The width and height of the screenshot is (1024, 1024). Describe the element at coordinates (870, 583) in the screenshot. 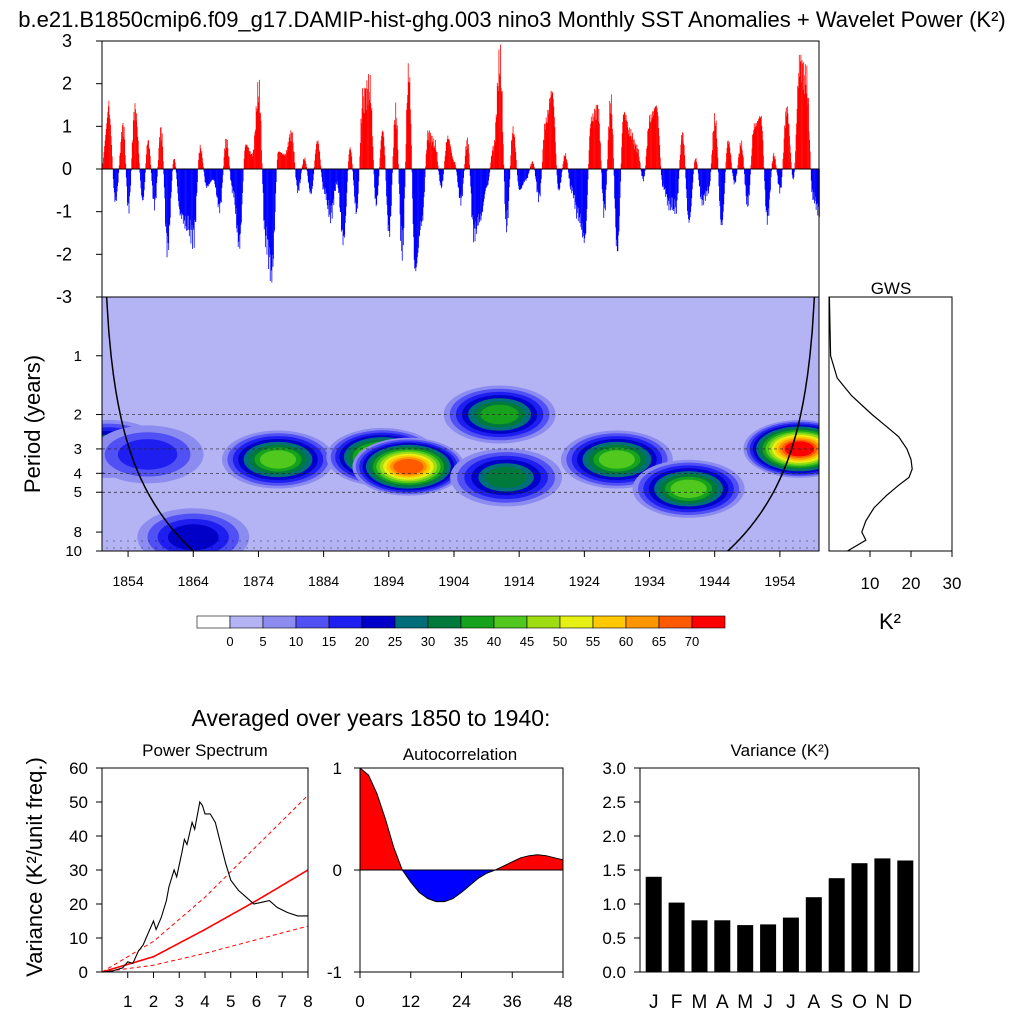

I see `gws-tick-label: 10` at that location.